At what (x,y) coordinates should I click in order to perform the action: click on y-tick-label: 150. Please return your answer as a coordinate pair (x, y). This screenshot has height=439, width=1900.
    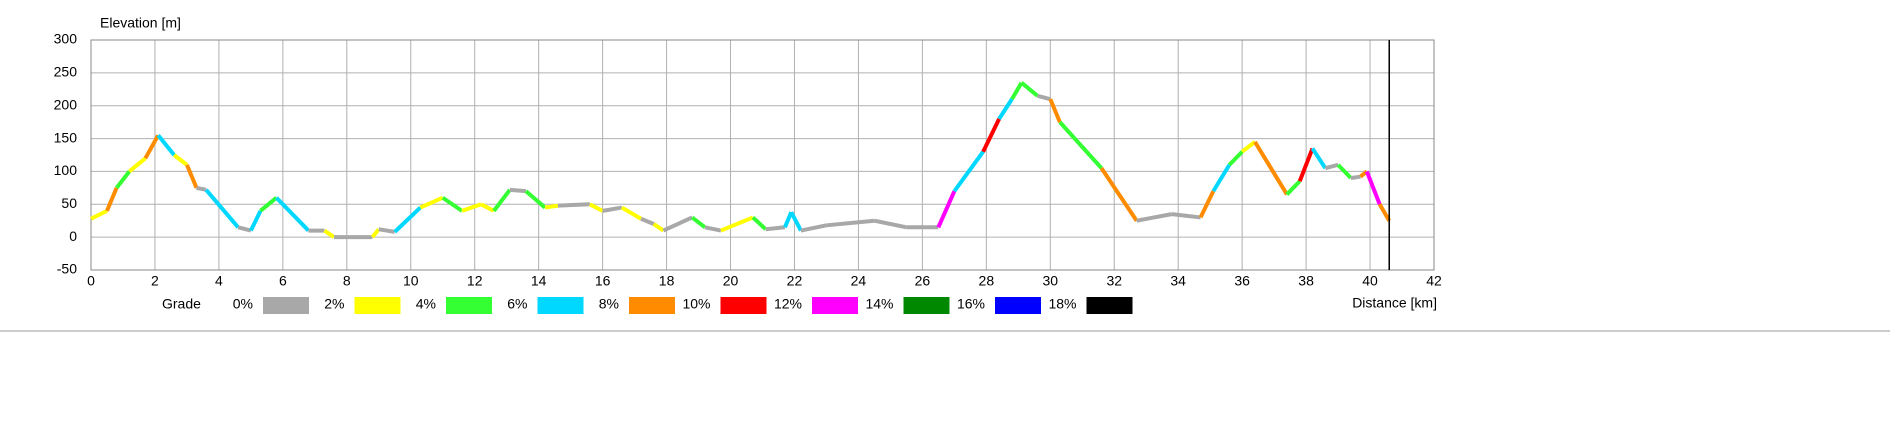
    Looking at the image, I should click on (66, 137).